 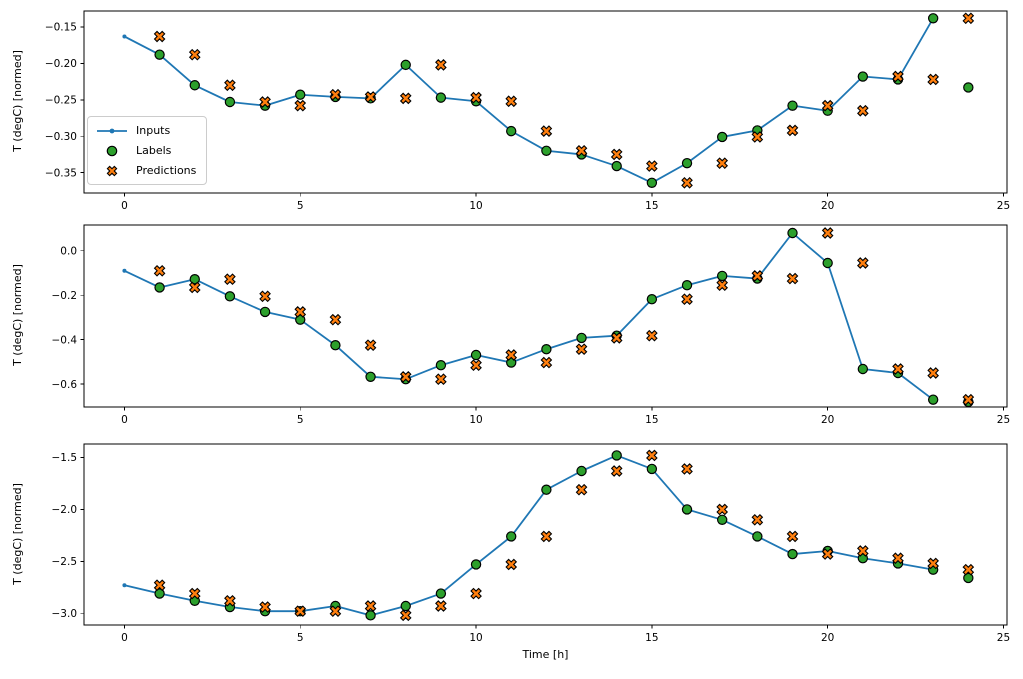 I want to click on y-axis-title-subplot-3: T (degC) [normed], so click(x=17, y=534).